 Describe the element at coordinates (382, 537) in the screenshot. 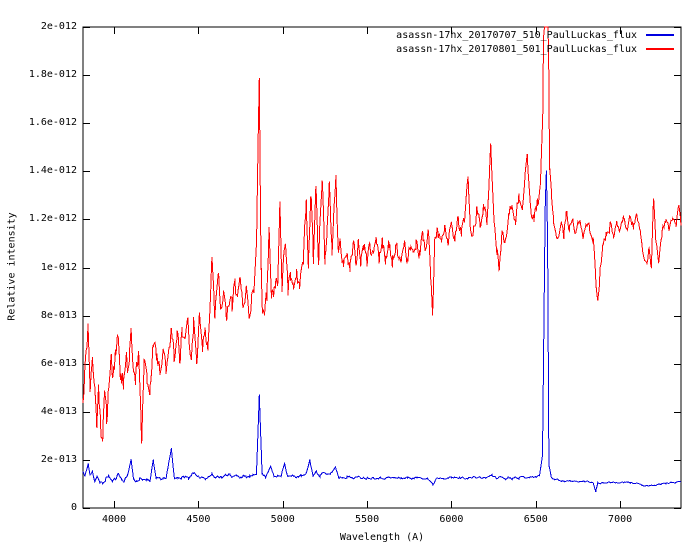

I see `x-axis-title: Wavelength (A)` at that location.